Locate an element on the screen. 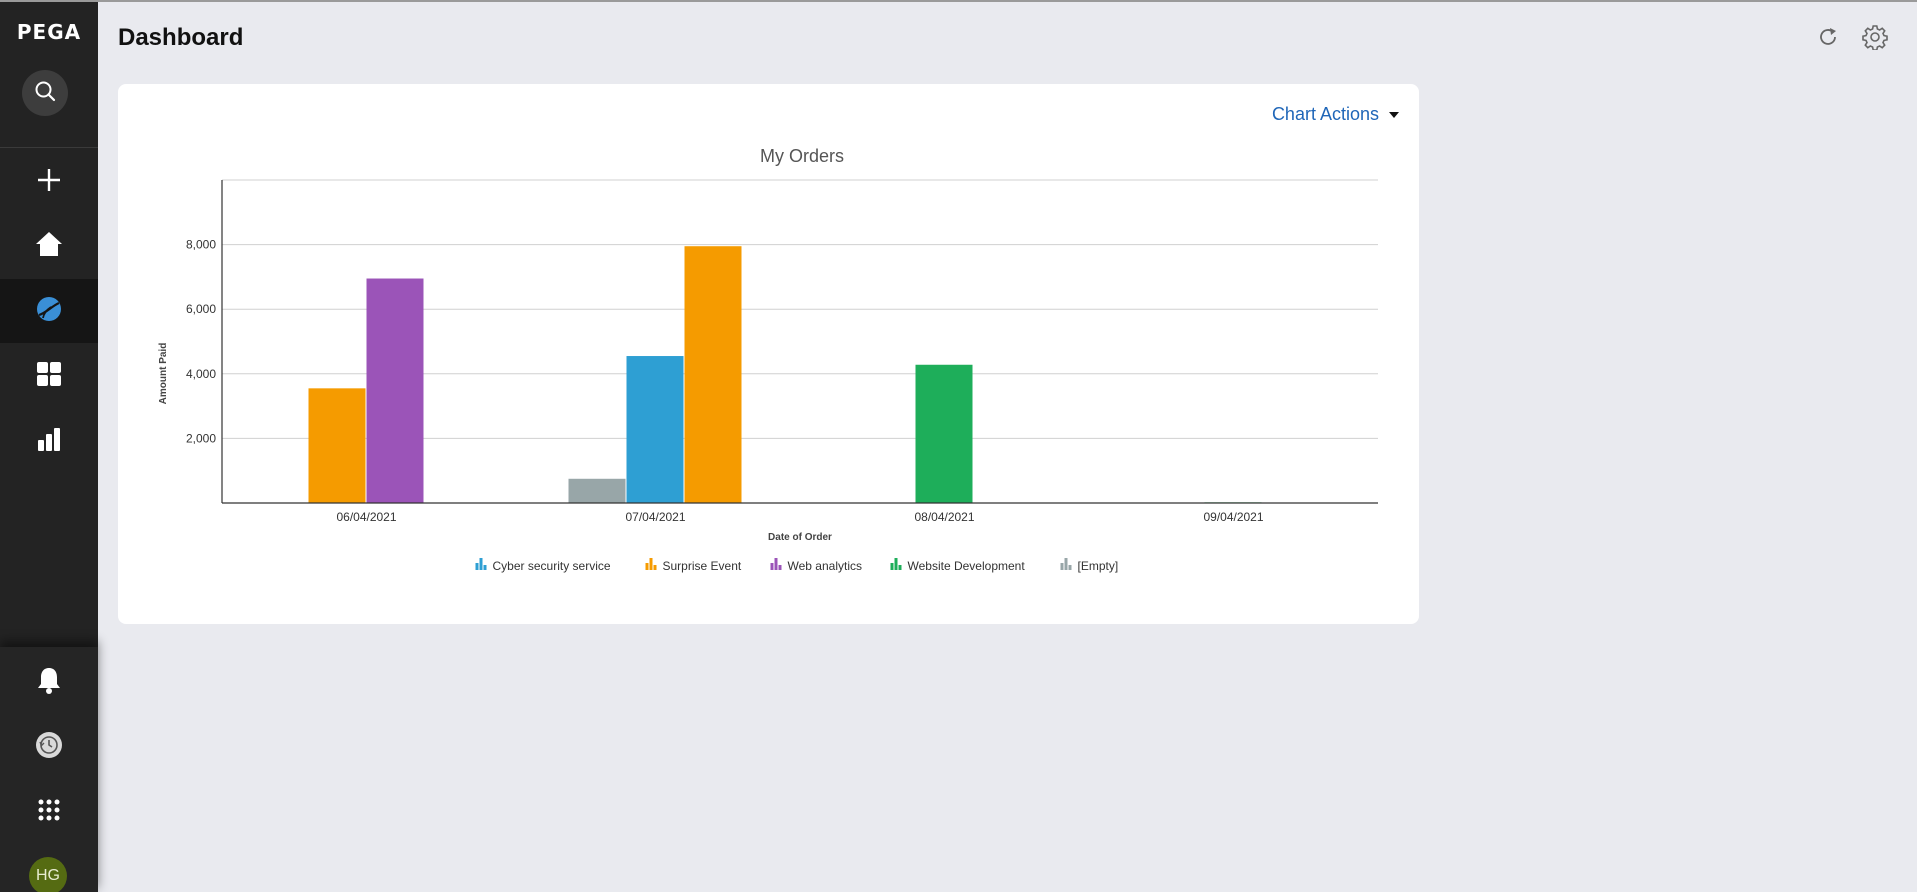 The width and height of the screenshot is (1917, 892). chart-actions-menu: Chart Actions is located at coordinates (1335, 114).